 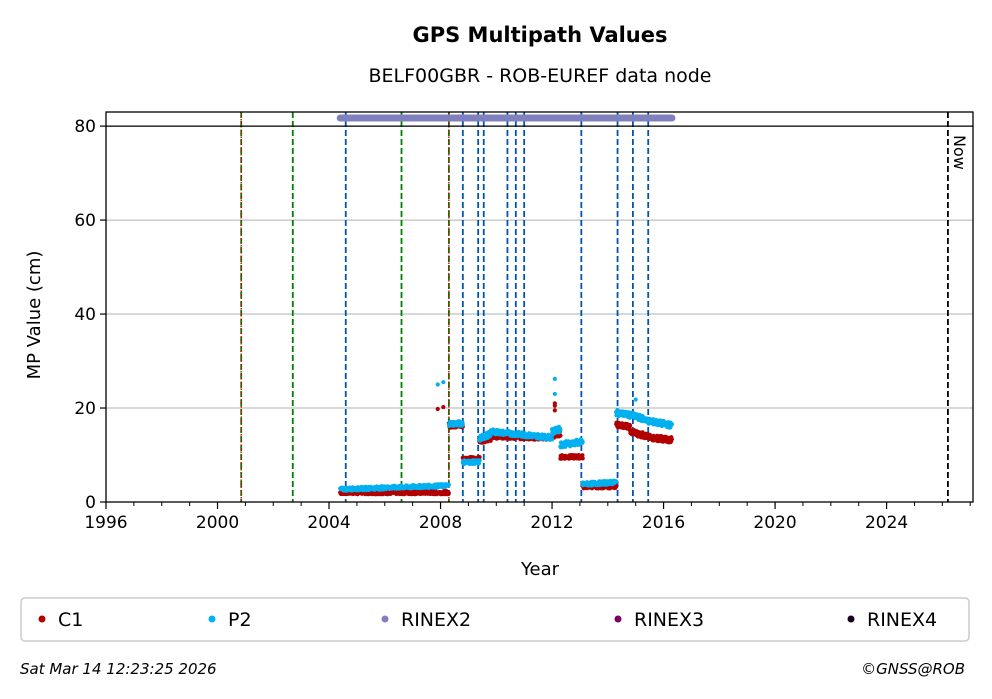 I want to click on legend: C1 P2 RINEX2 RINEX3 RINEX4, so click(x=495, y=619).